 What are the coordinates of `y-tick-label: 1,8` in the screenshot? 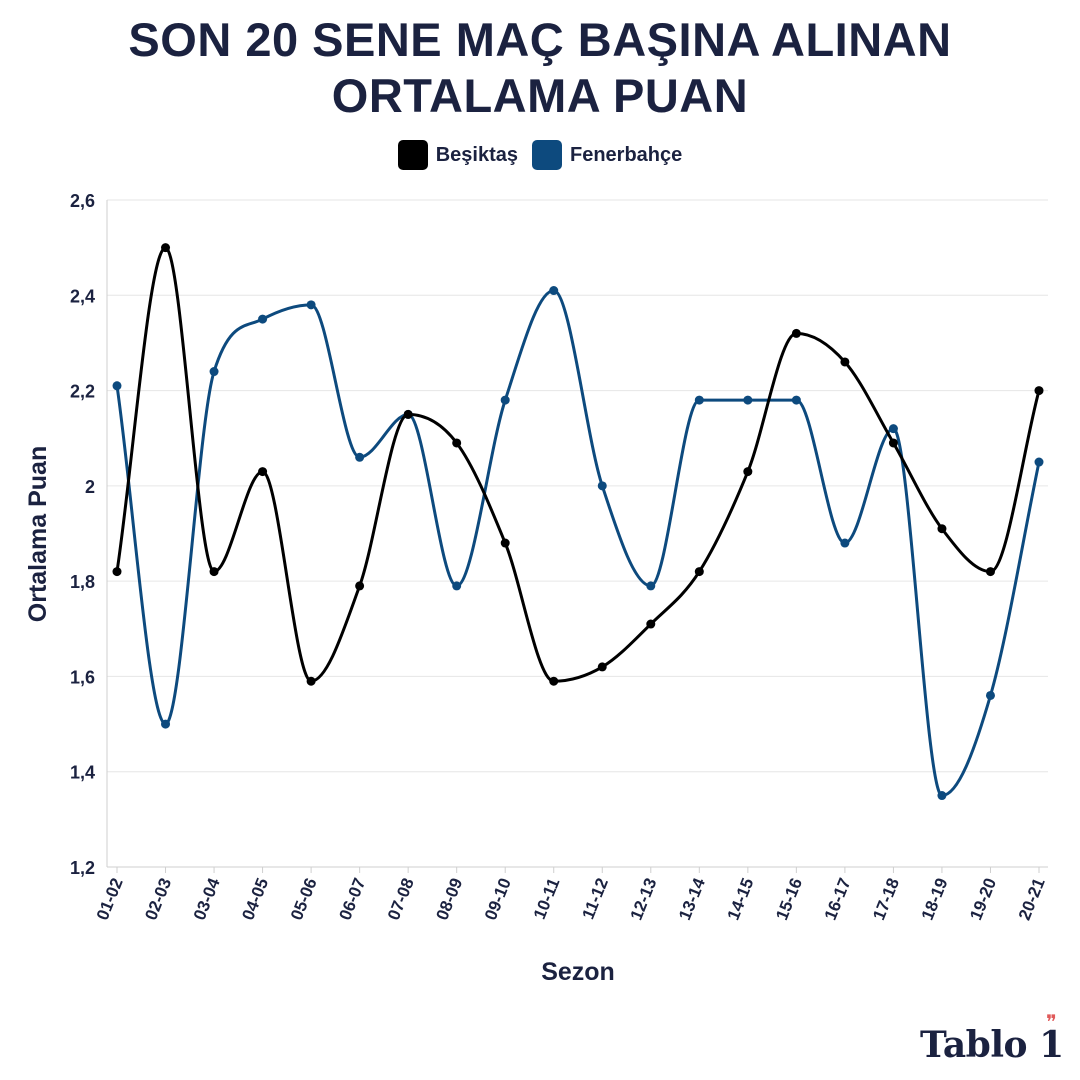 It's located at (82, 582).